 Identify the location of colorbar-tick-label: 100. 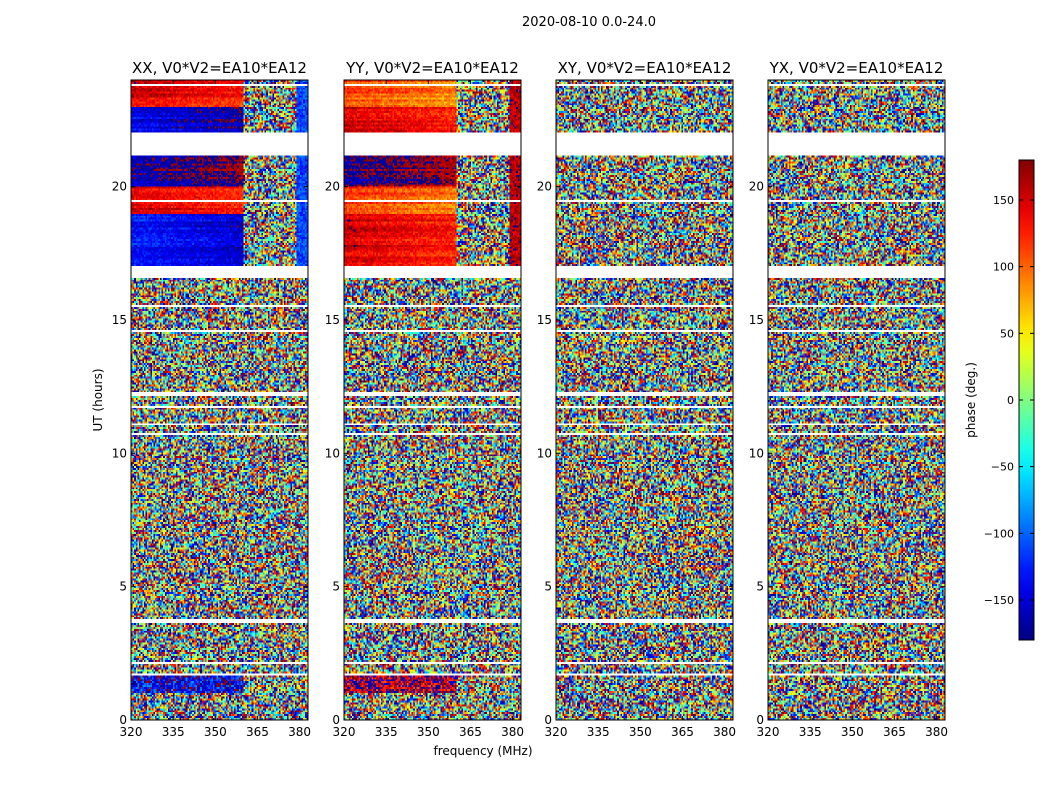
(1003, 267).